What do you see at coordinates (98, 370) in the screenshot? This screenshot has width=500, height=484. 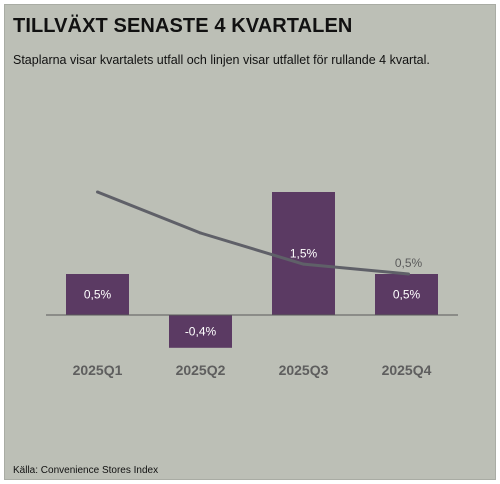 I see `x-tick-label-2025q1: 2025Q1` at bounding box center [98, 370].